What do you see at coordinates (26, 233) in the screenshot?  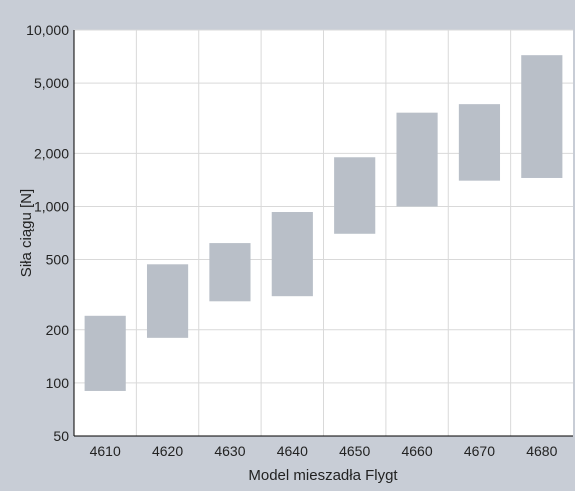 I see `y-axis-label: Siła ciągu [N]` at bounding box center [26, 233].